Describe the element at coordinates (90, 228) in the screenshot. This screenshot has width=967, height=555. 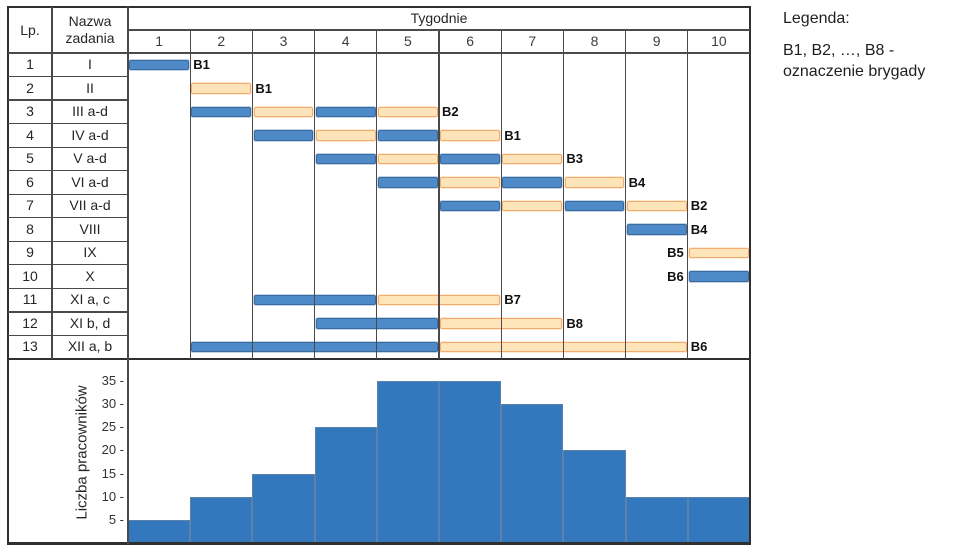
I see `task-name-cell: VIII` at that location.